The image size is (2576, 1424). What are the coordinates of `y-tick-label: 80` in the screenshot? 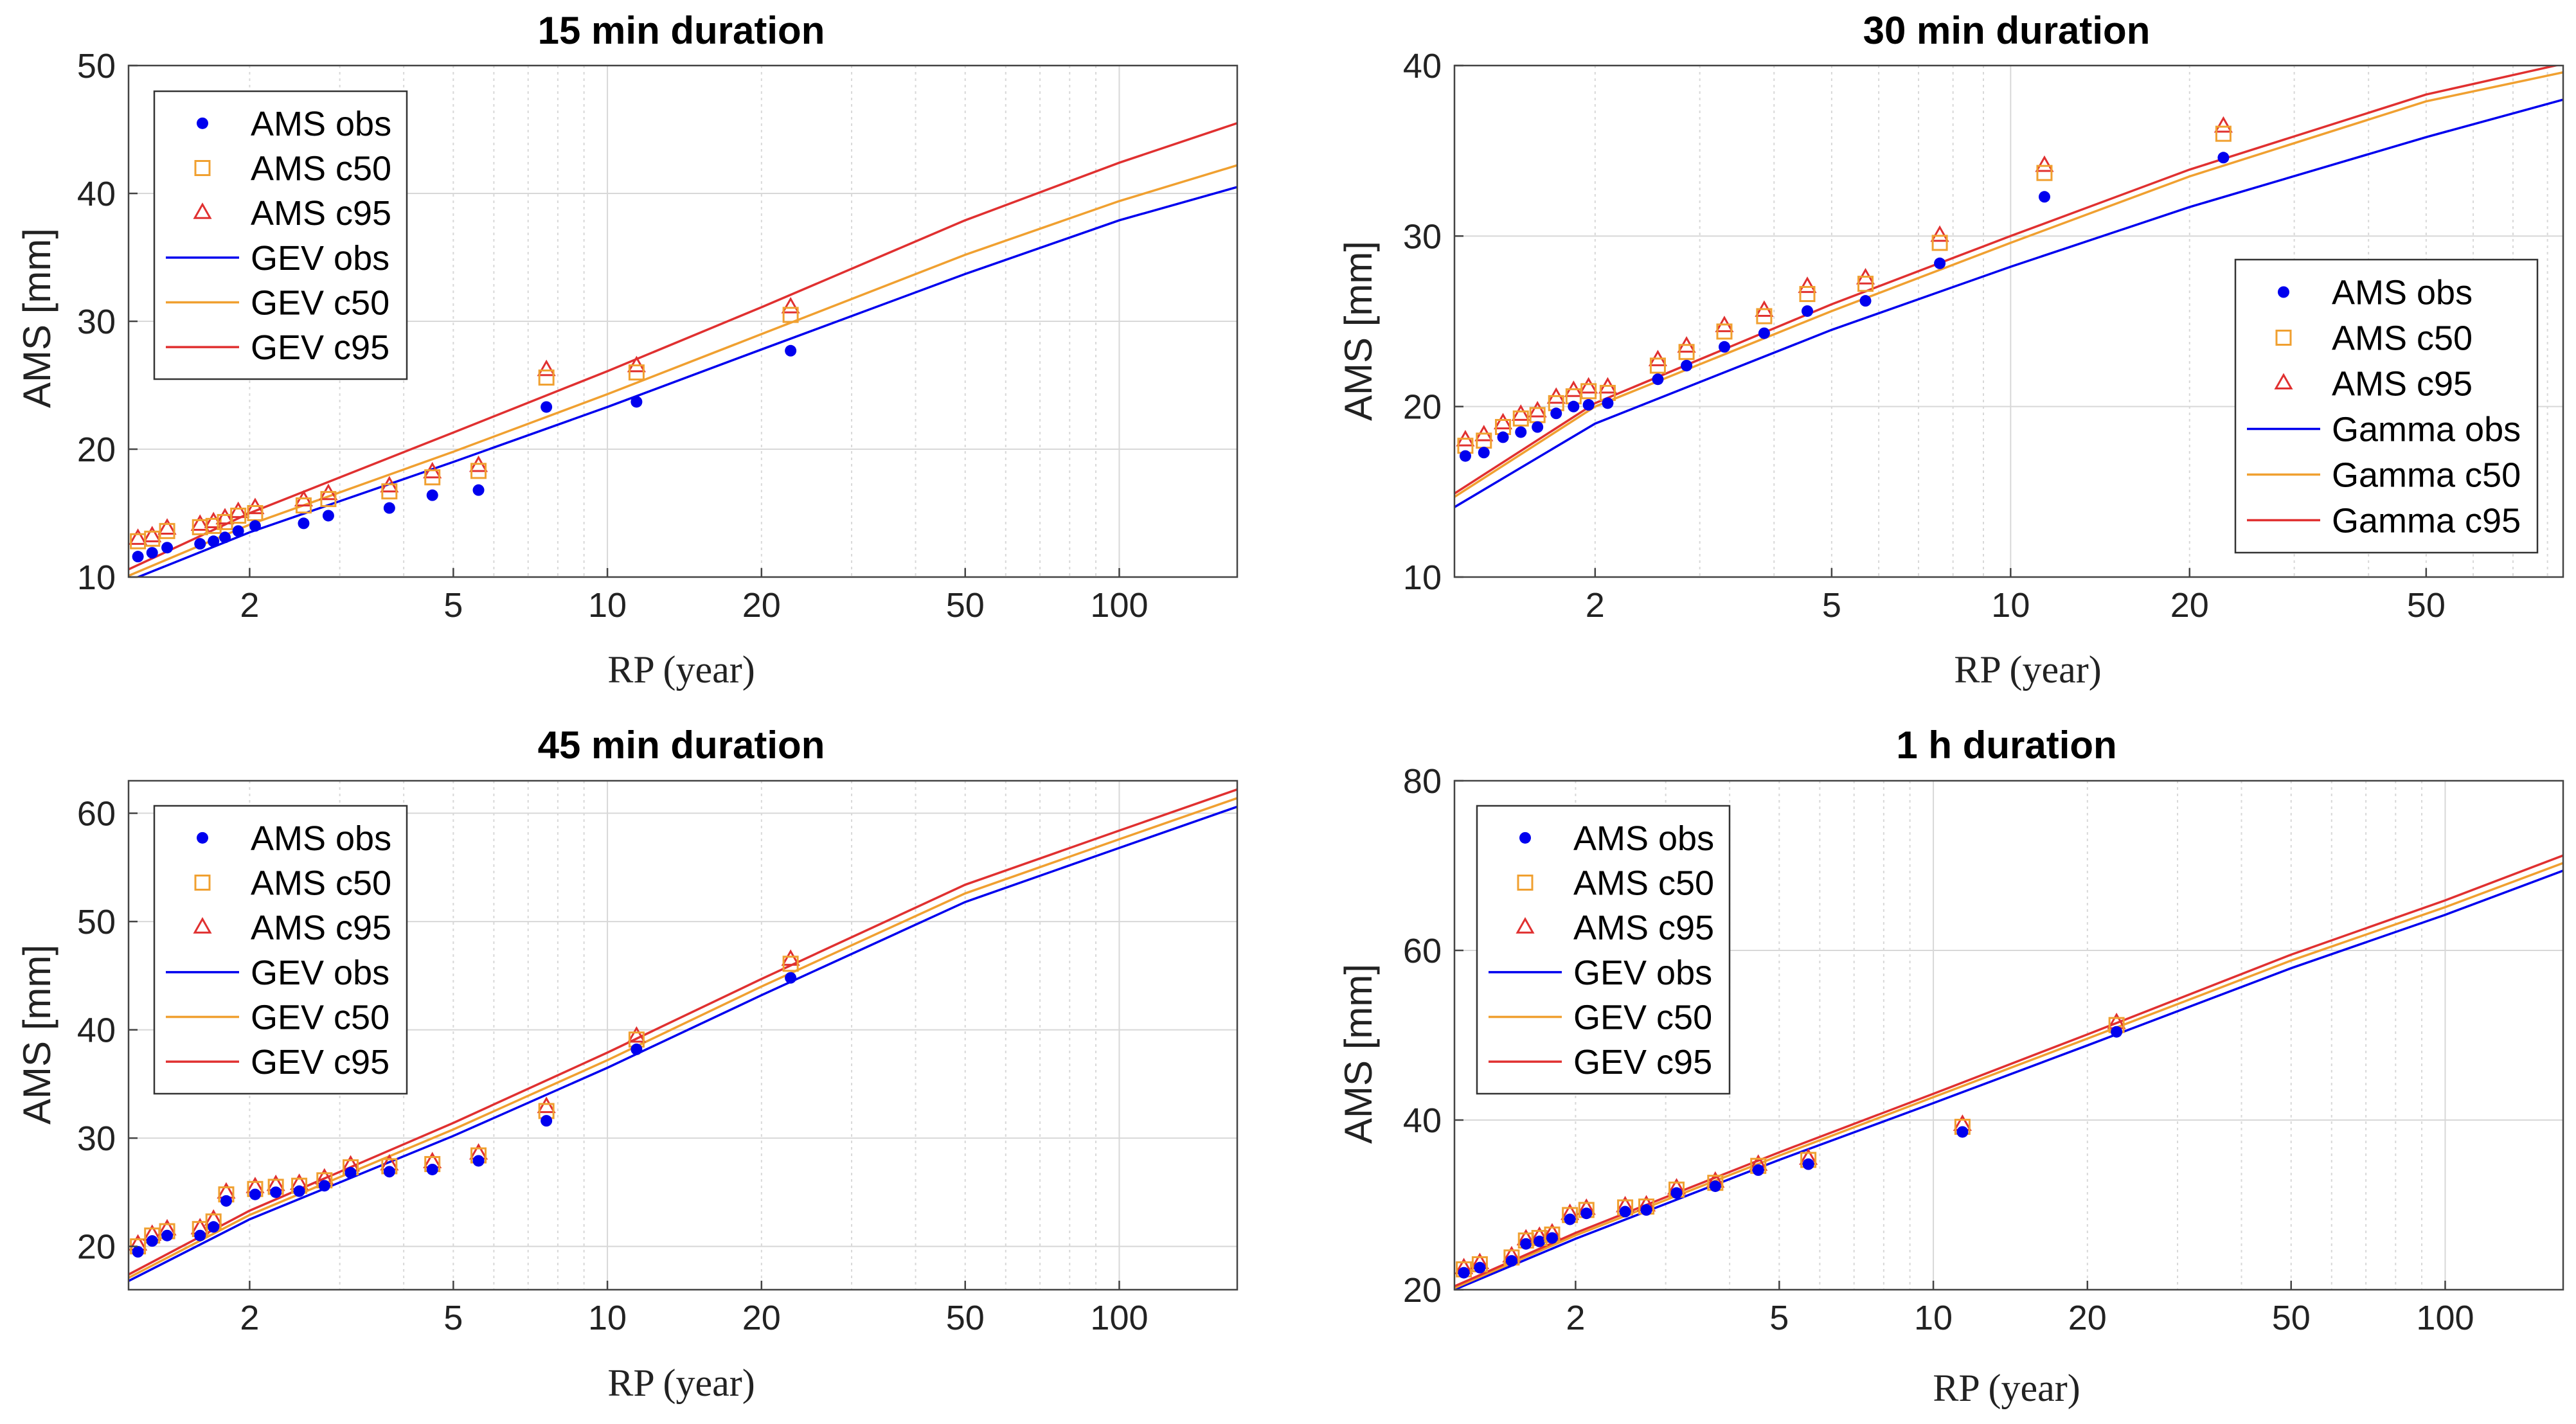 It's located at (1422, 781).